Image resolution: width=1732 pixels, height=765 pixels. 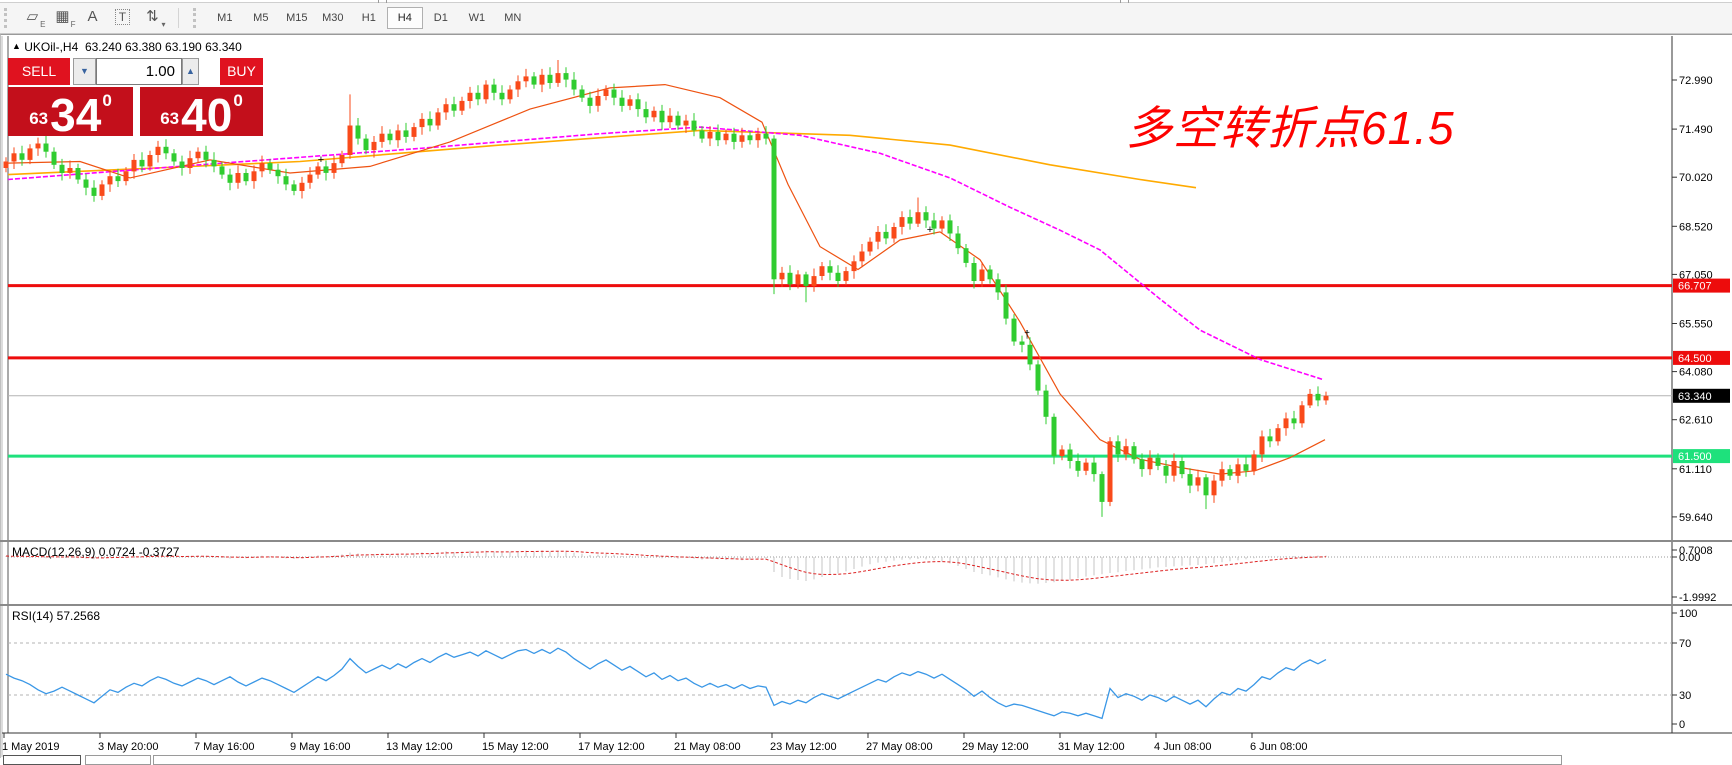 I want to click on tf-button-m30: M30, so click(x=333, y=18).